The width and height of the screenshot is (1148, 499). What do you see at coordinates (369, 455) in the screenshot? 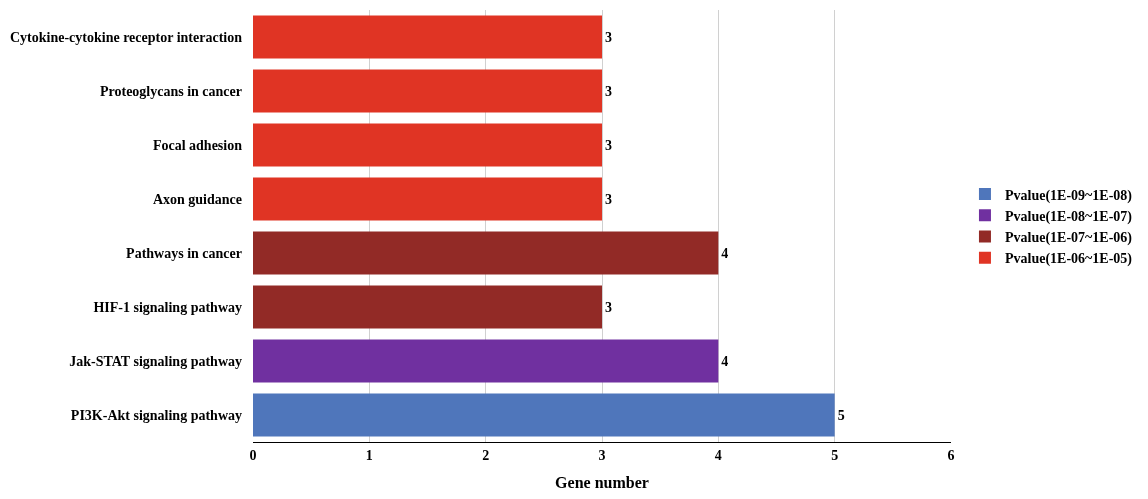
I see `x-tick-label: 1` at bounding box center [369, 455].